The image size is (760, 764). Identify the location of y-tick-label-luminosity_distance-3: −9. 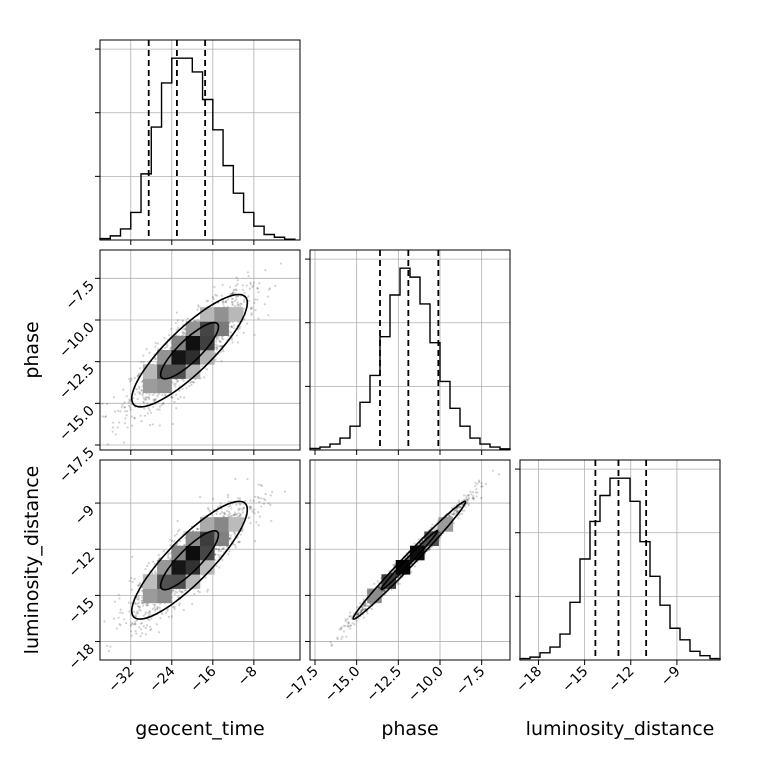
(85, 516).